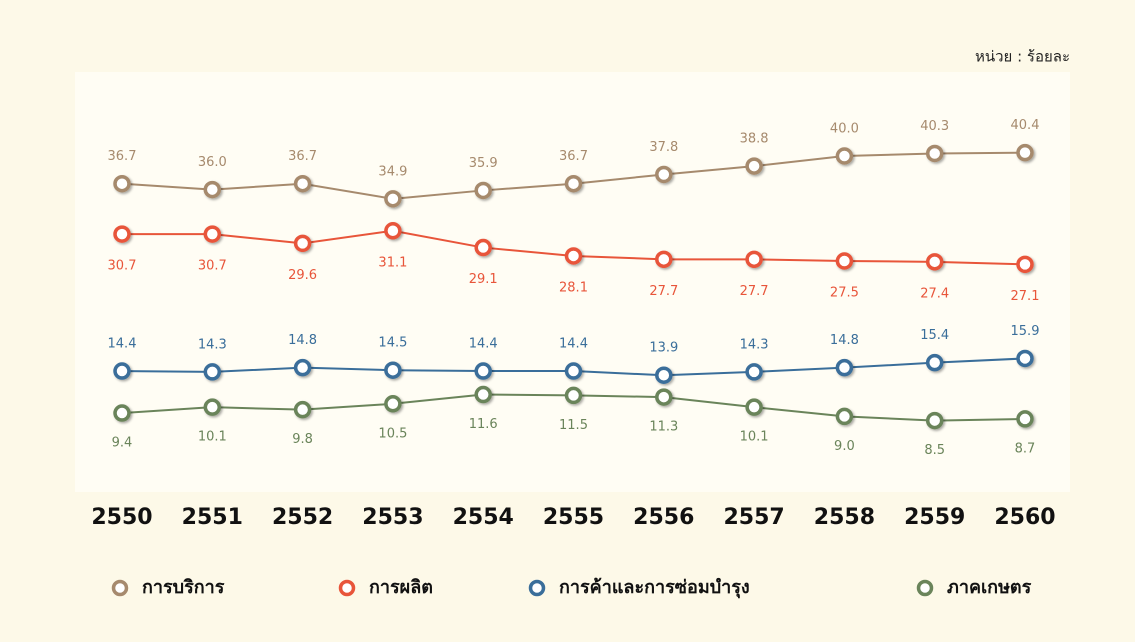  I want to click on data-label: 13.9, so click(663, 348).